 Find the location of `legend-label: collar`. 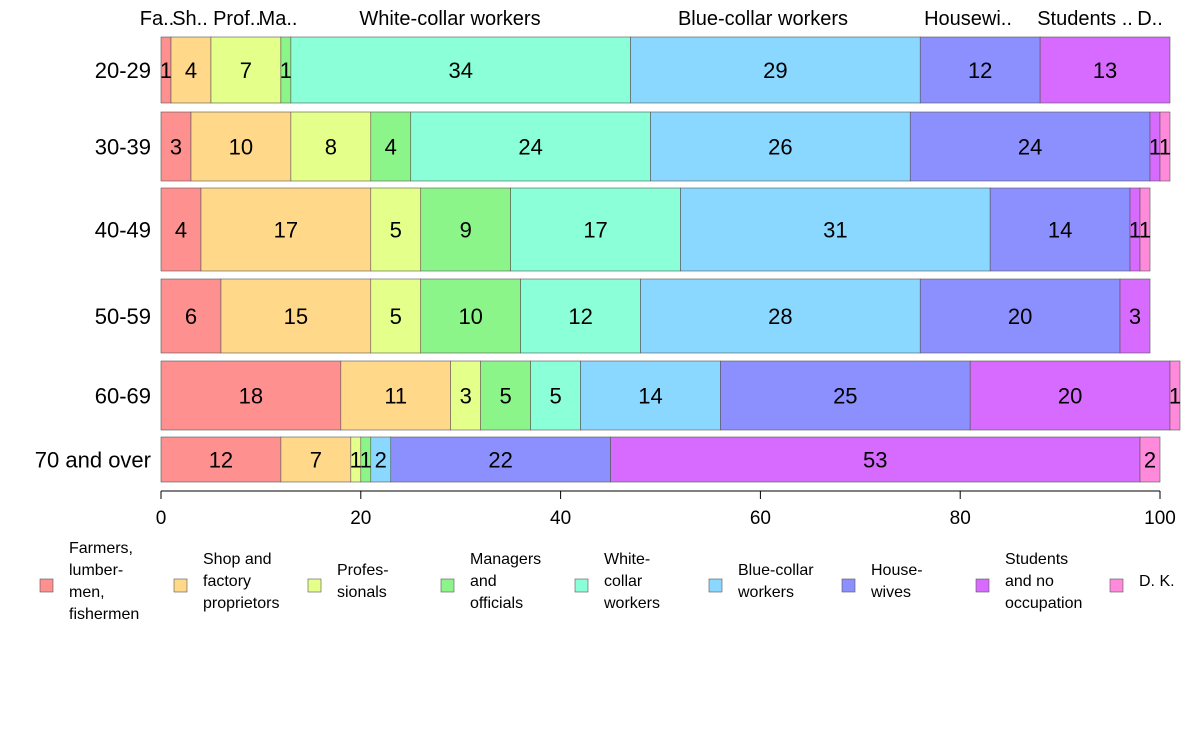

legend-label: collar is located at coordinates (623, 581).